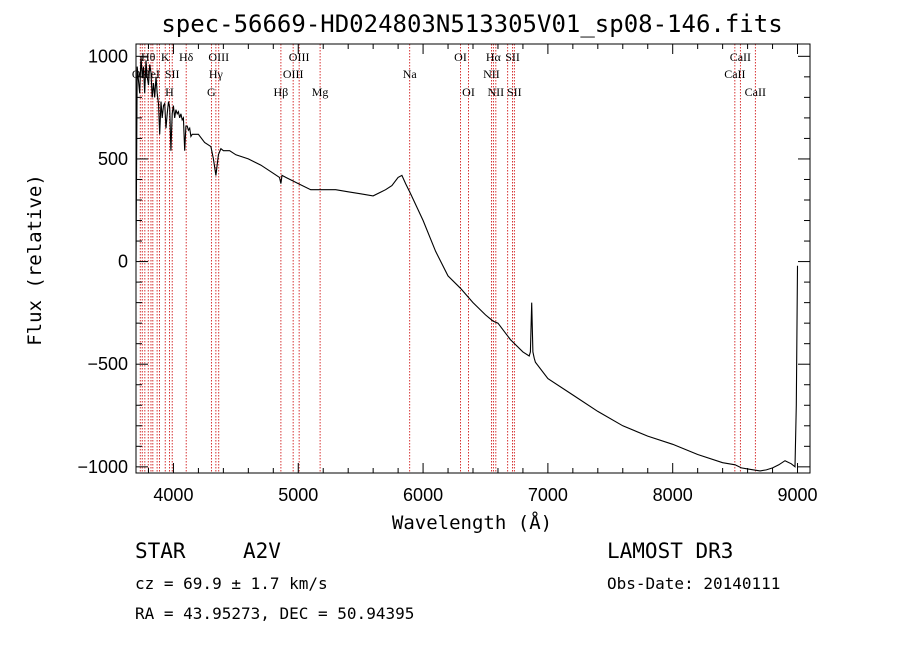 The height and width of the screenshot is (649, 900). What do you see at coordinates (216, 74) in the screenshot?
I see `line-marker-label-13: Hγ` at bounding box center [216, 74].